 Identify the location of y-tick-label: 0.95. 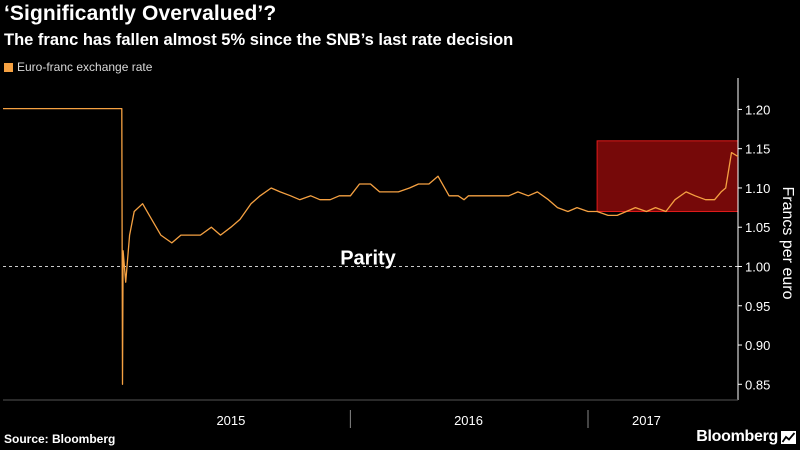
(757, 306).